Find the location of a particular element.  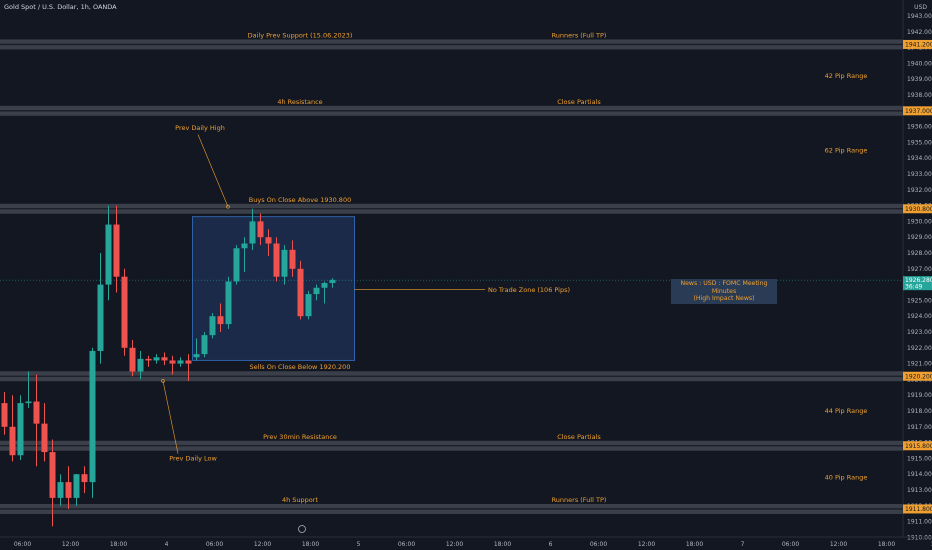

current-price-tag is located at coordinates (917, 283).